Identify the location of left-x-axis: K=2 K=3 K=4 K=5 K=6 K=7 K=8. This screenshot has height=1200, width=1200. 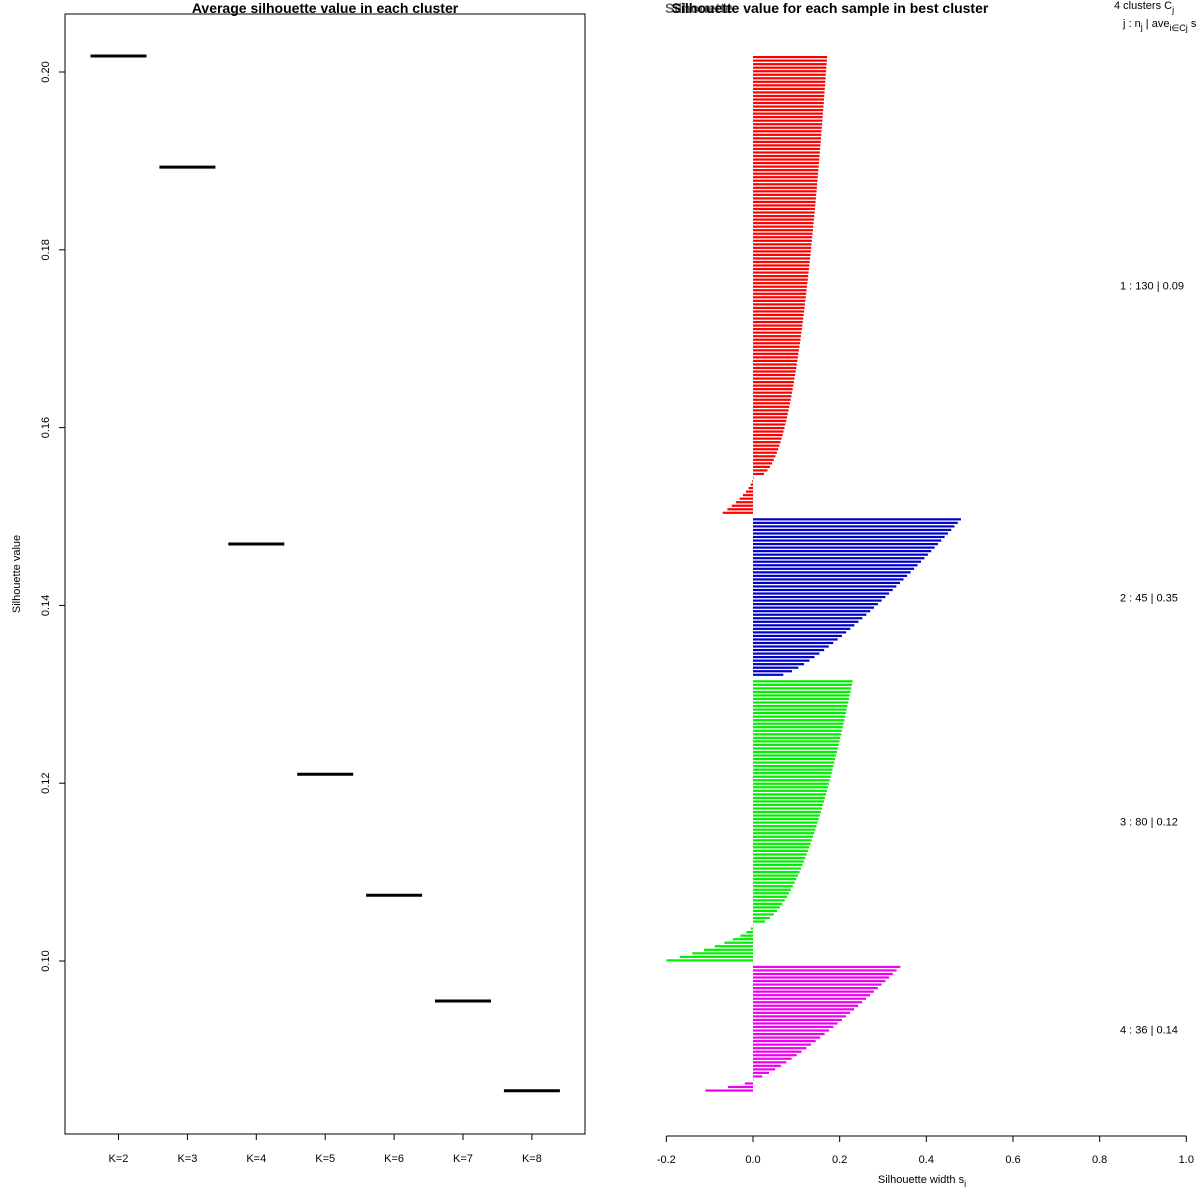
(325, 1149).